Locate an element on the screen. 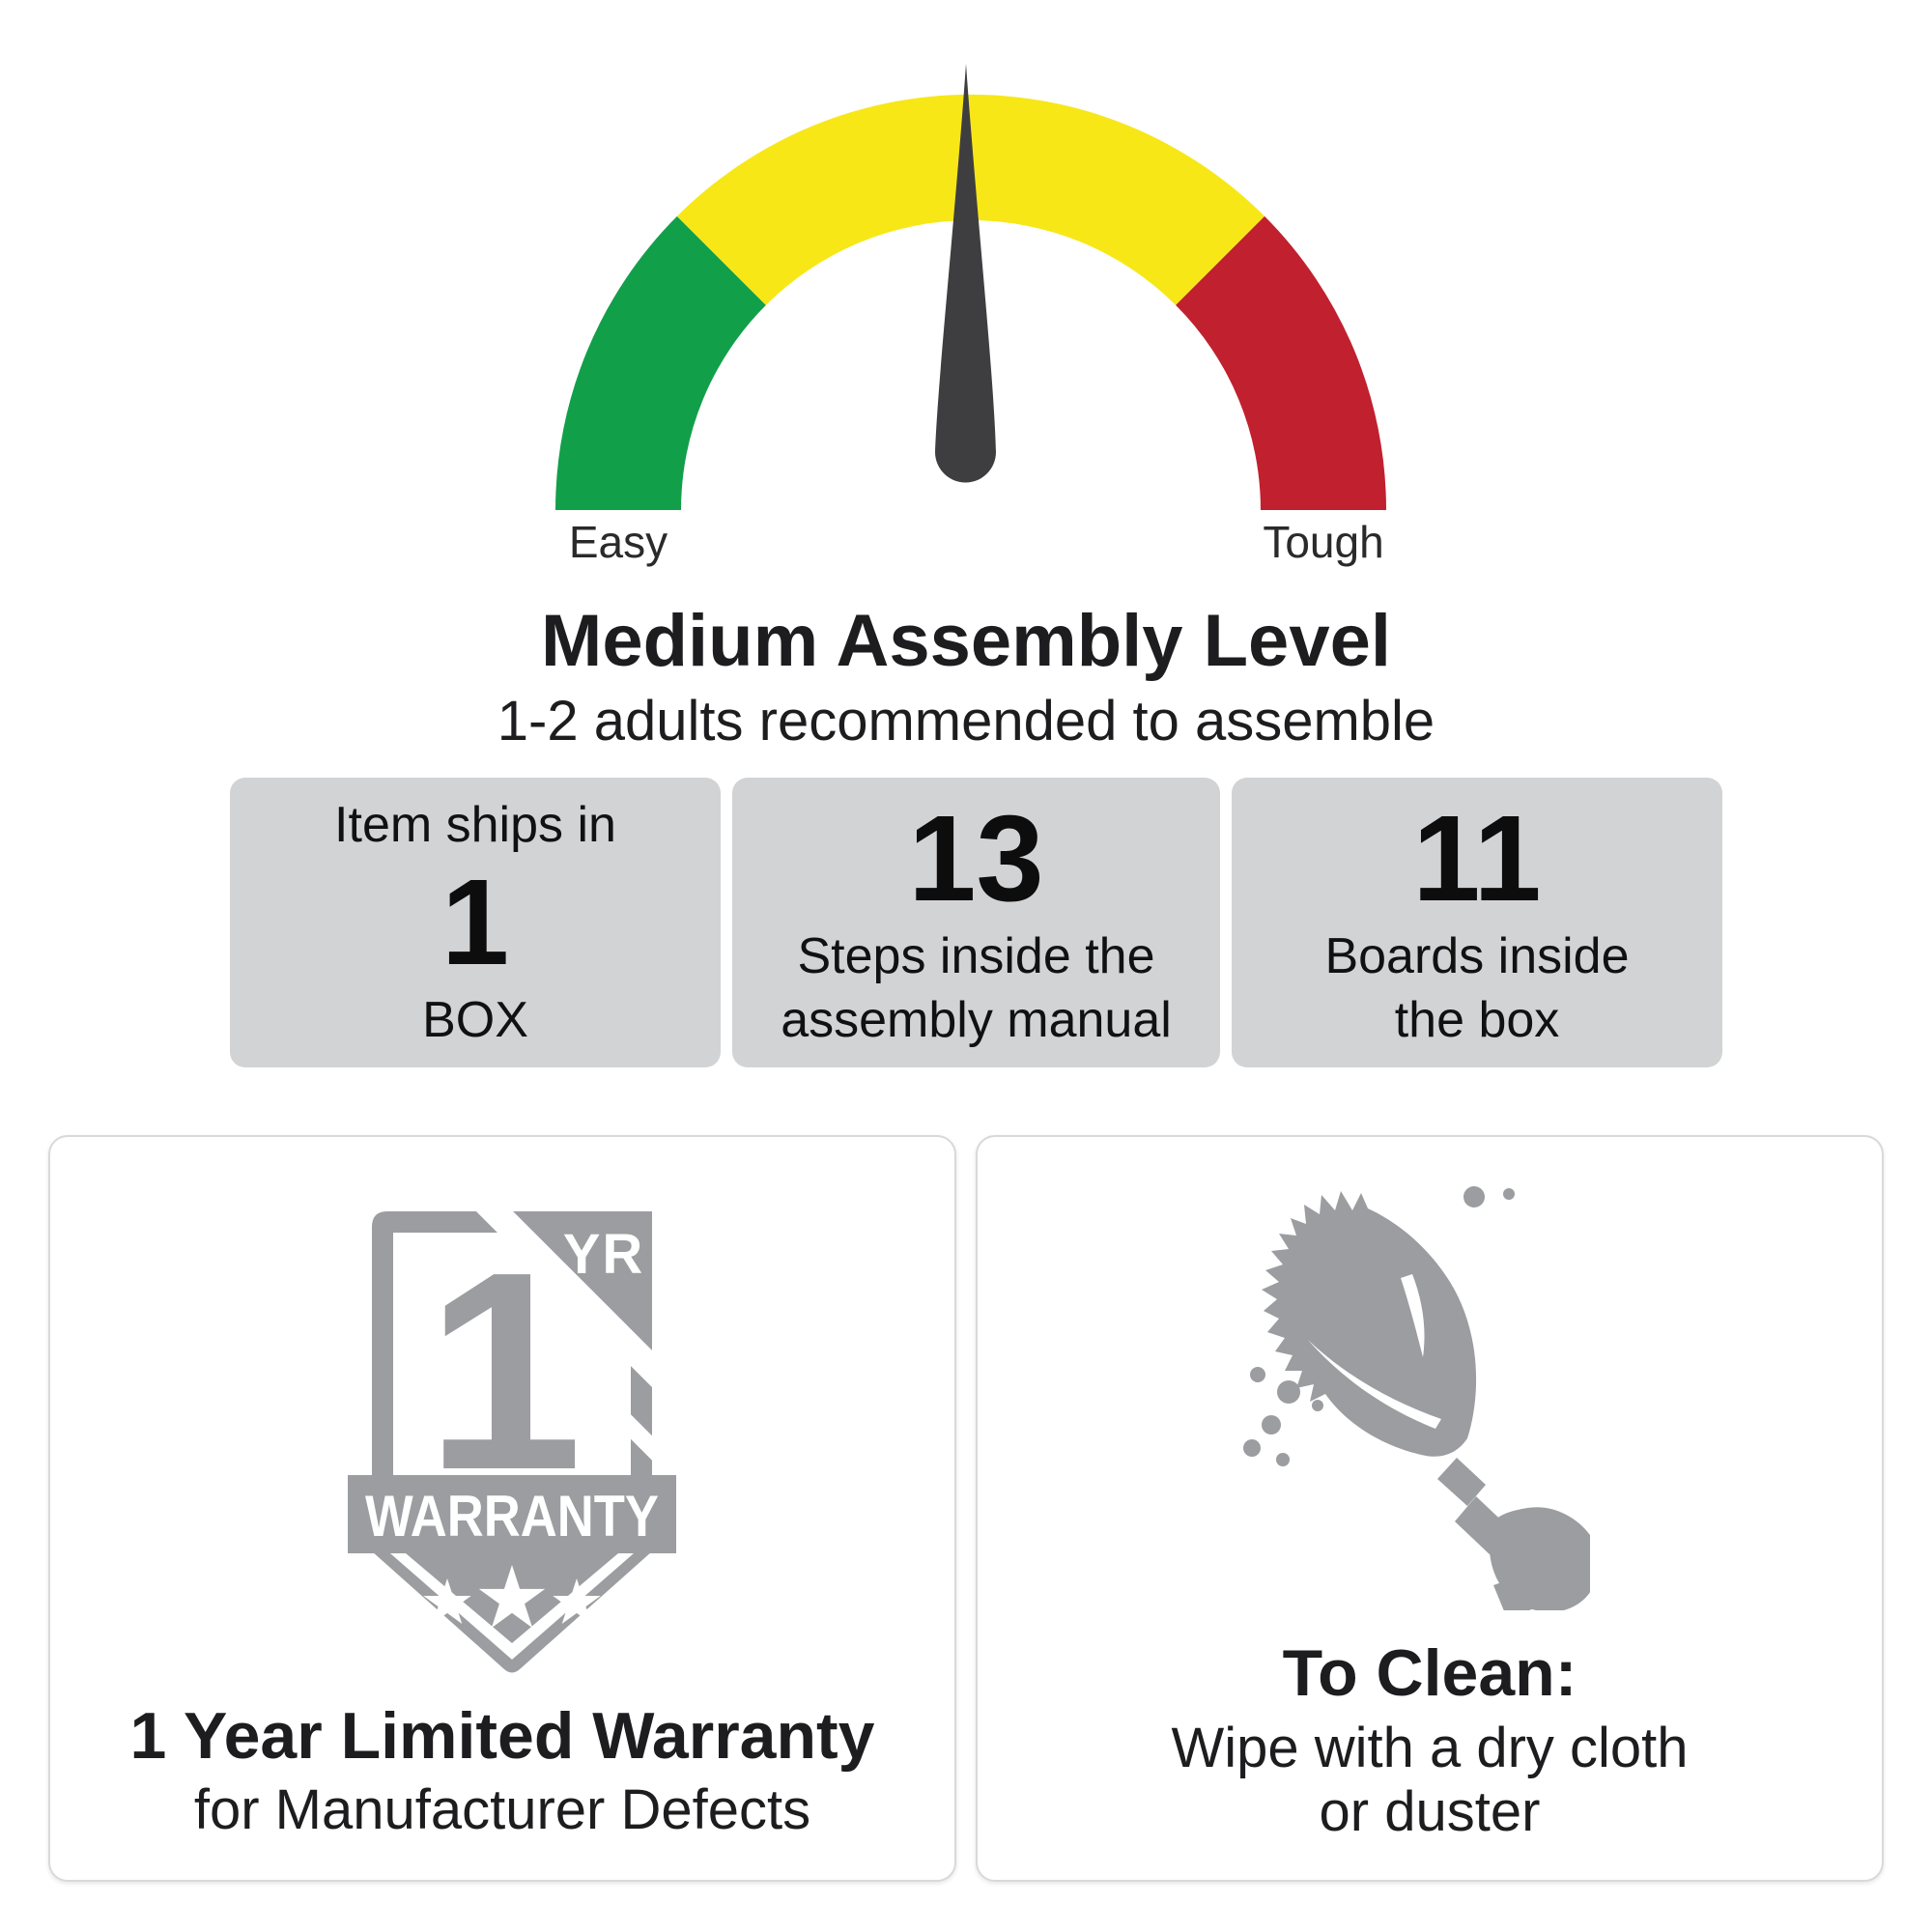 This screenshot has width=1932, height=1932. clean-line1: Wipe with a dry cloth is located at coordinates (1430, 1748).